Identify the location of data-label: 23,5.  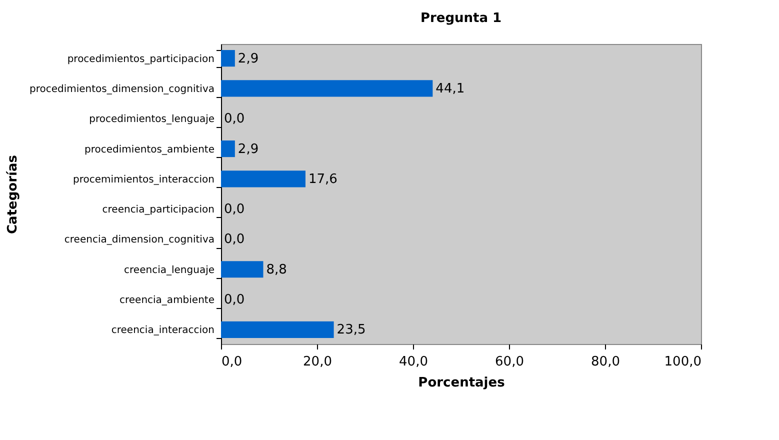
(351, 330).